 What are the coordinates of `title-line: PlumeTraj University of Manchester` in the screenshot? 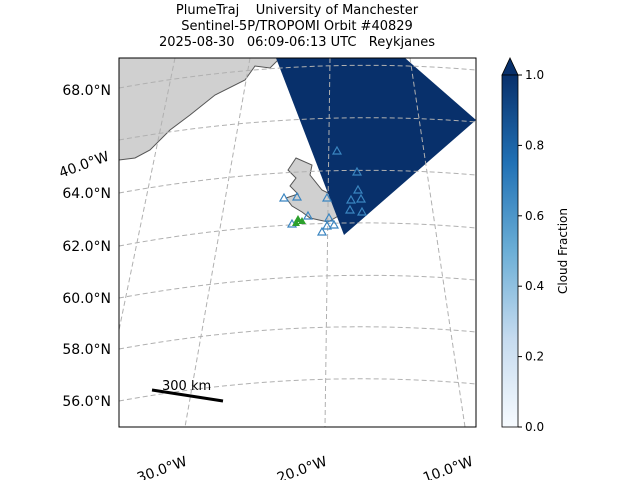 It's located at (297, 10).